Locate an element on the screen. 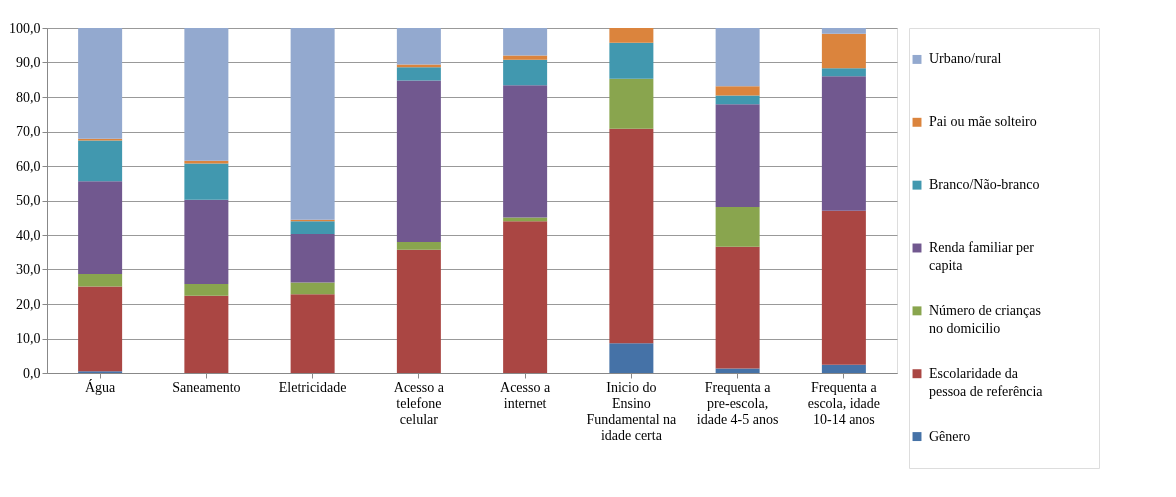 This screenshot has width=1176, height=497. y-tick-label: 50,0 is located at coordinates (28, 200).